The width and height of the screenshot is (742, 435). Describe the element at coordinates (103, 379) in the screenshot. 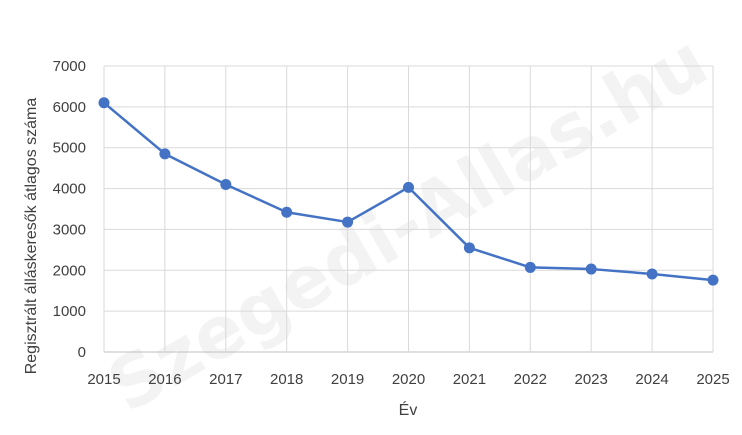

I see `x-tick-label: 2015` at that location.